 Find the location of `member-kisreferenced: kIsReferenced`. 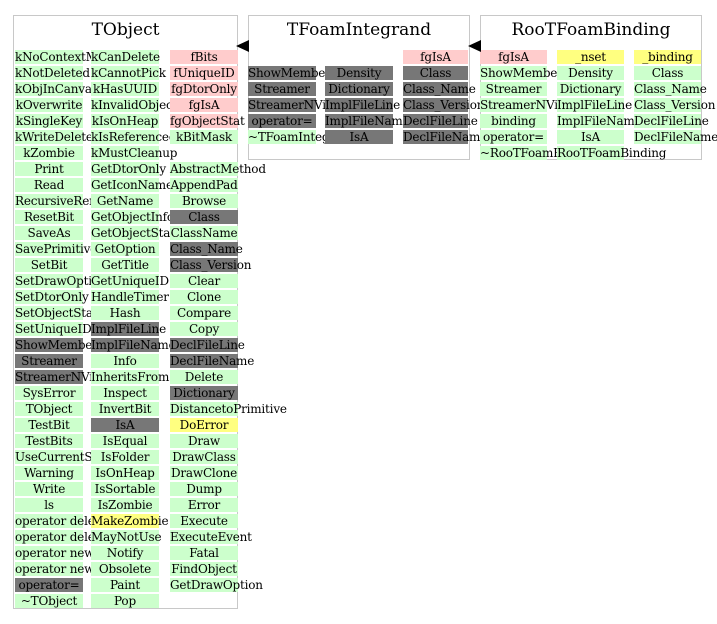

member-kisreferenced: kIsReferenced is located at coordinates (134, 137).